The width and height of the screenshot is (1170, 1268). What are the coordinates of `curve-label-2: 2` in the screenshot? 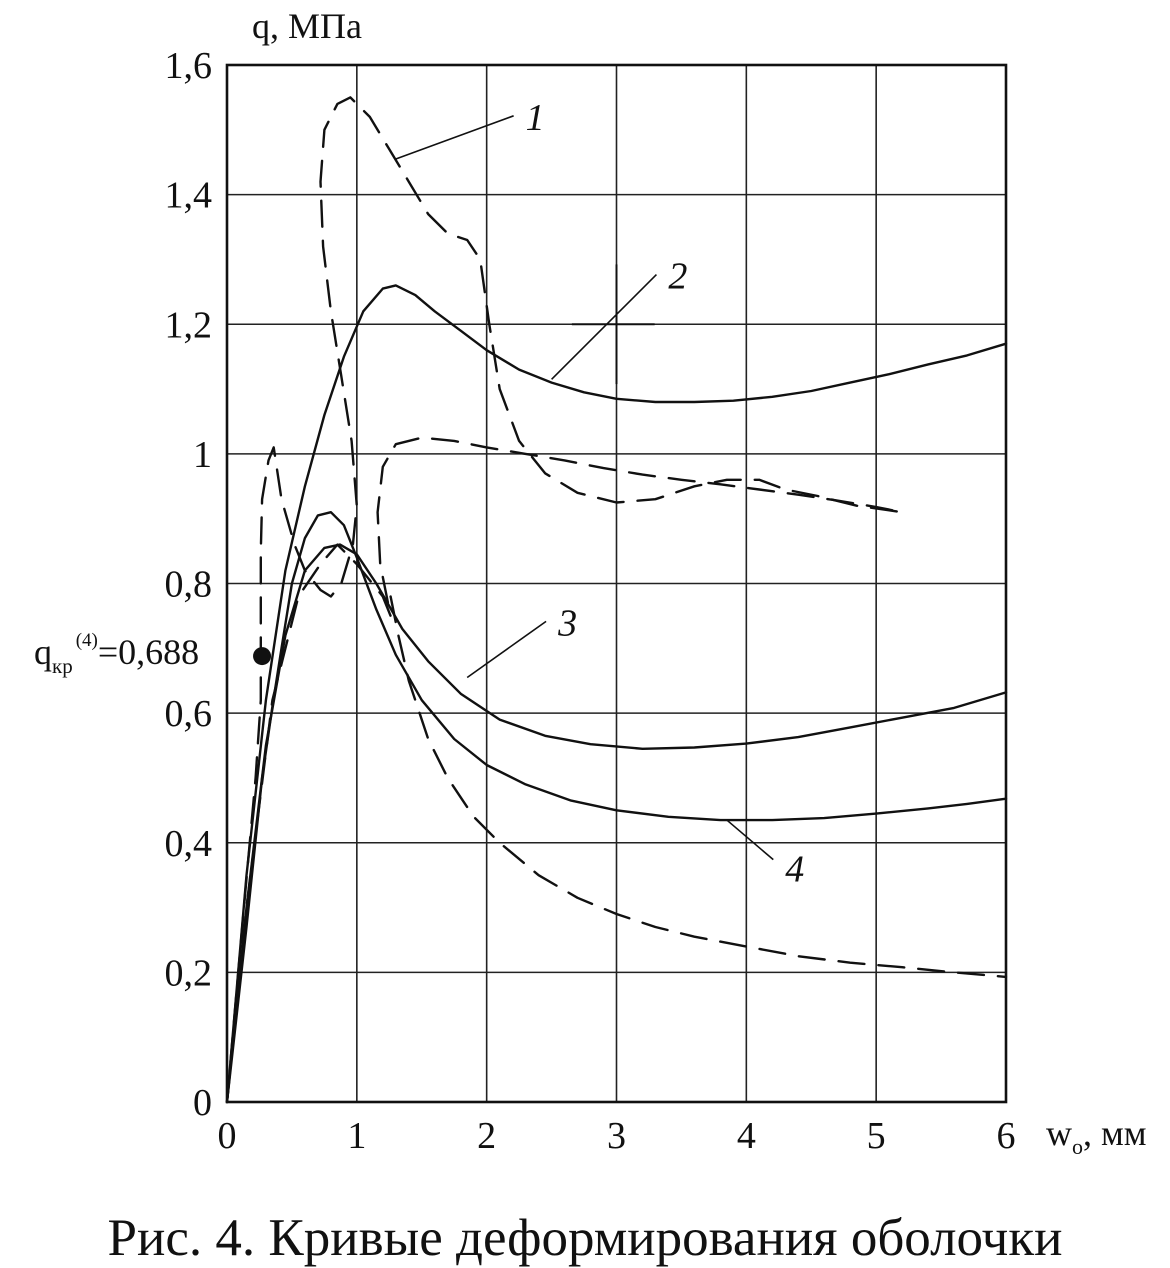 It's located at (677, 277).